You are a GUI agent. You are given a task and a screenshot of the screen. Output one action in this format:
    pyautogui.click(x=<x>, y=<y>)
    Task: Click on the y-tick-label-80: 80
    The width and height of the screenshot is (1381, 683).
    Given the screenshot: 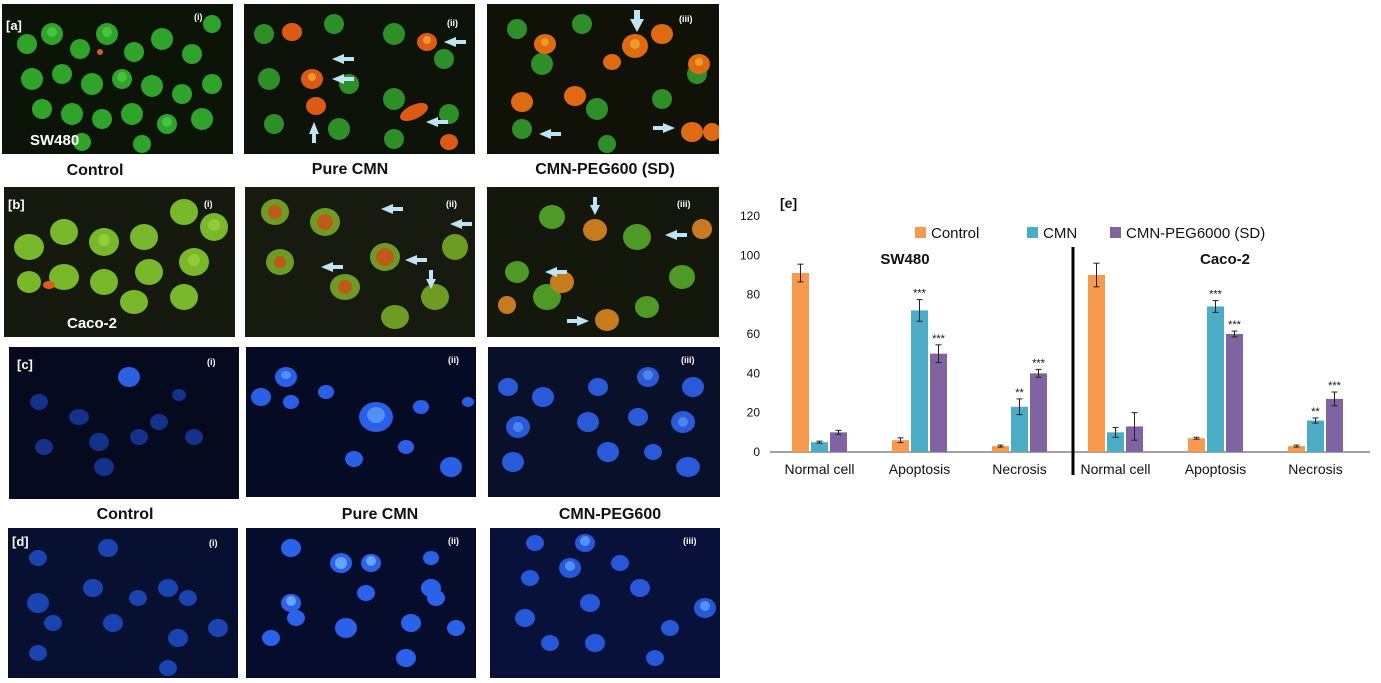 What is the action you would take?
    pyautogui.click(x=754, y=295)
    